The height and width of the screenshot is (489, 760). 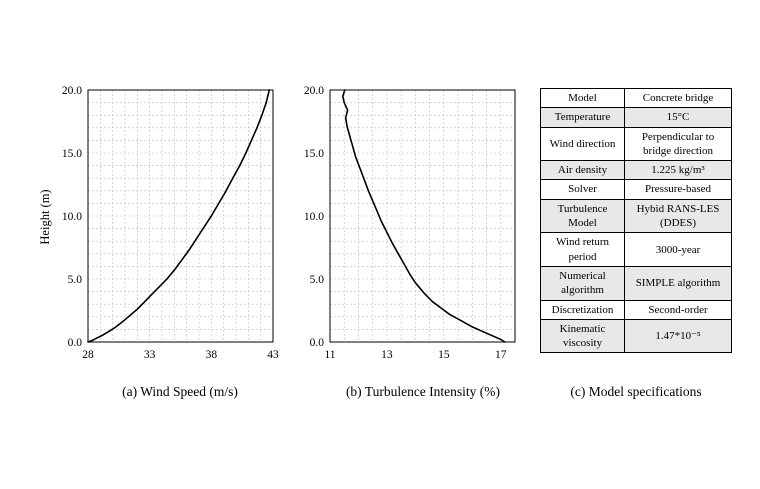 I want to click on spec-row: Temperature 15°C, so click(x=635, y=117).